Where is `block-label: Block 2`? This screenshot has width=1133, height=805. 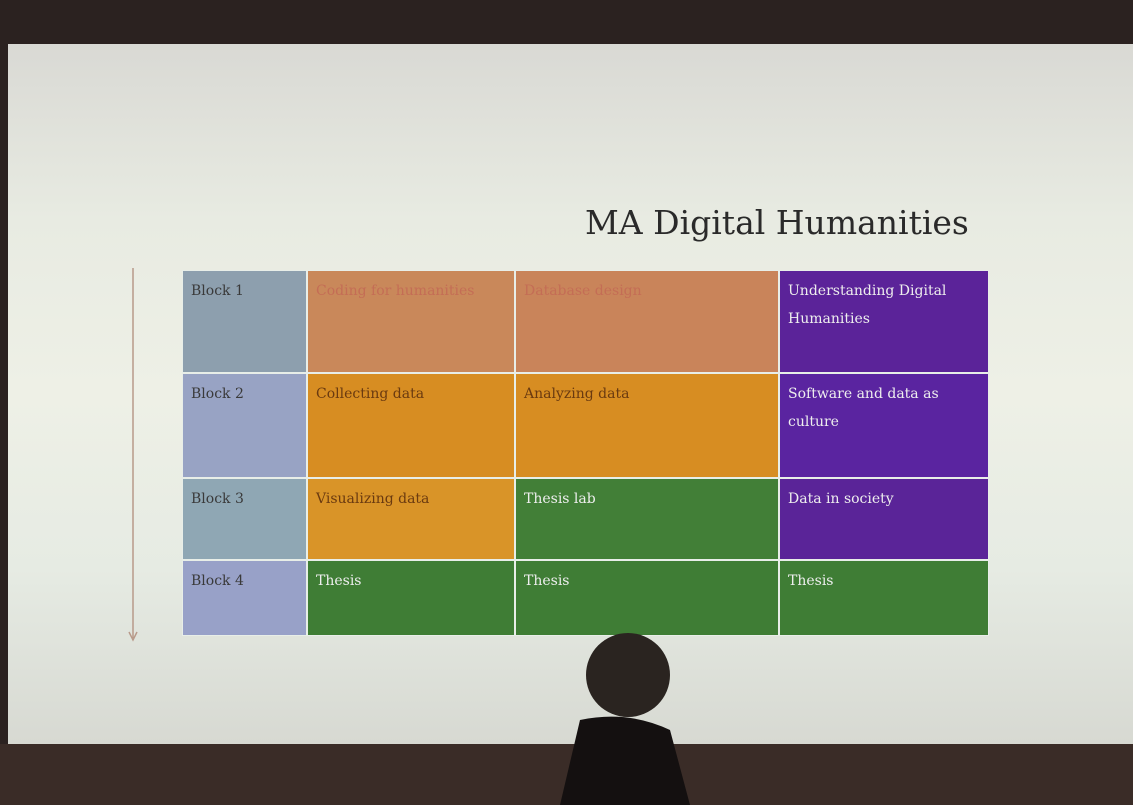 block-label: Block 2 is located at coordinates (244, 425).